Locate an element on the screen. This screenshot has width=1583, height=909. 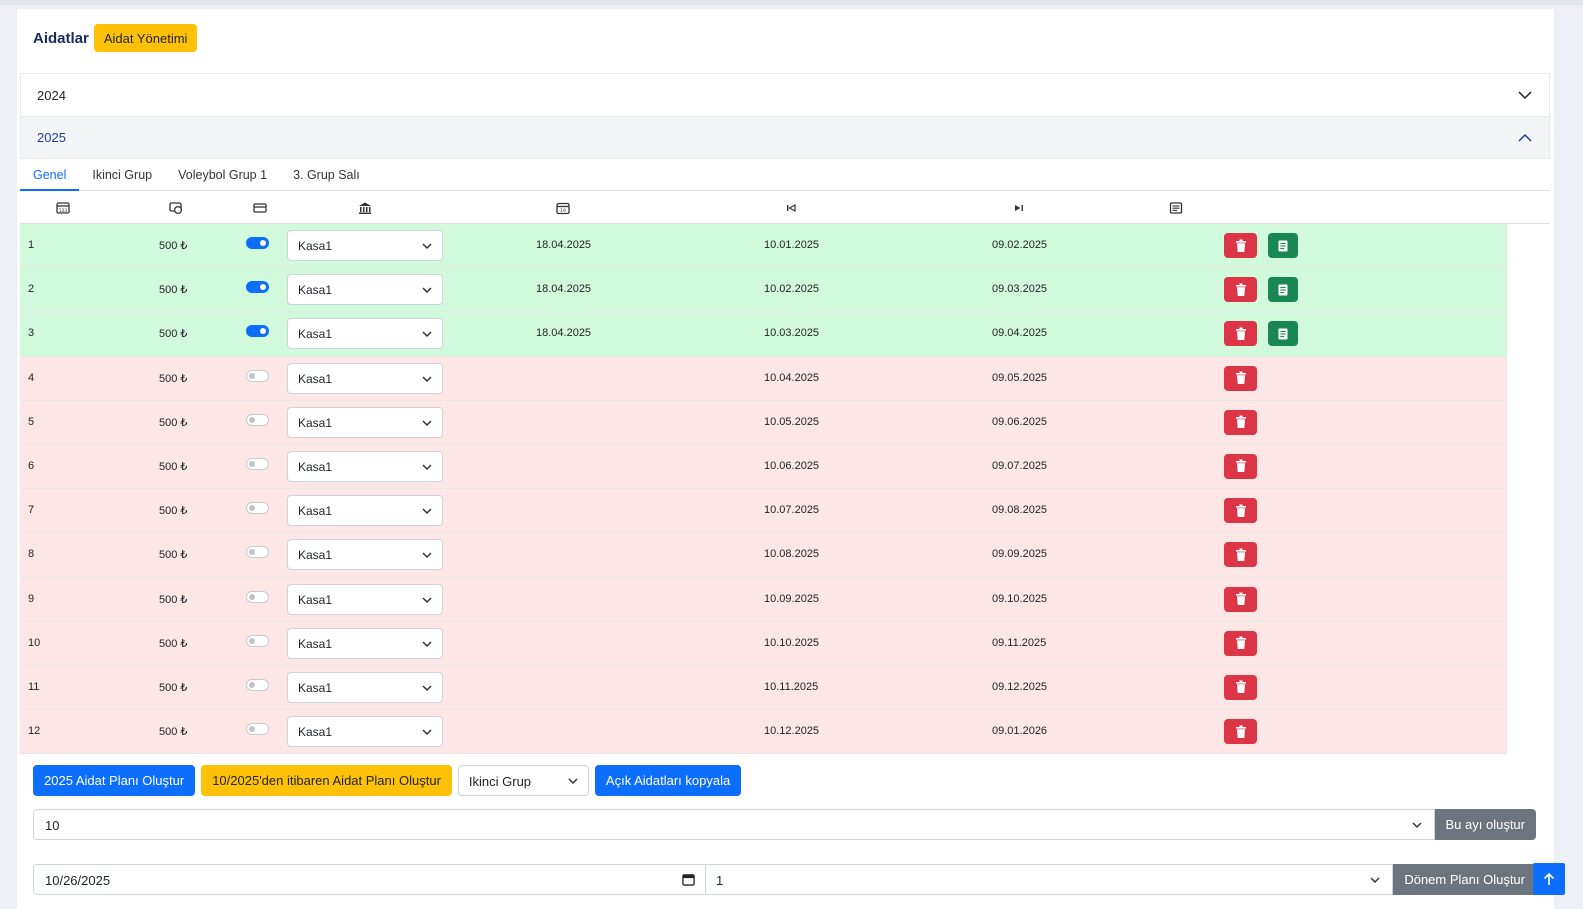
month-select: 10 is located at coordinates (734, 824).